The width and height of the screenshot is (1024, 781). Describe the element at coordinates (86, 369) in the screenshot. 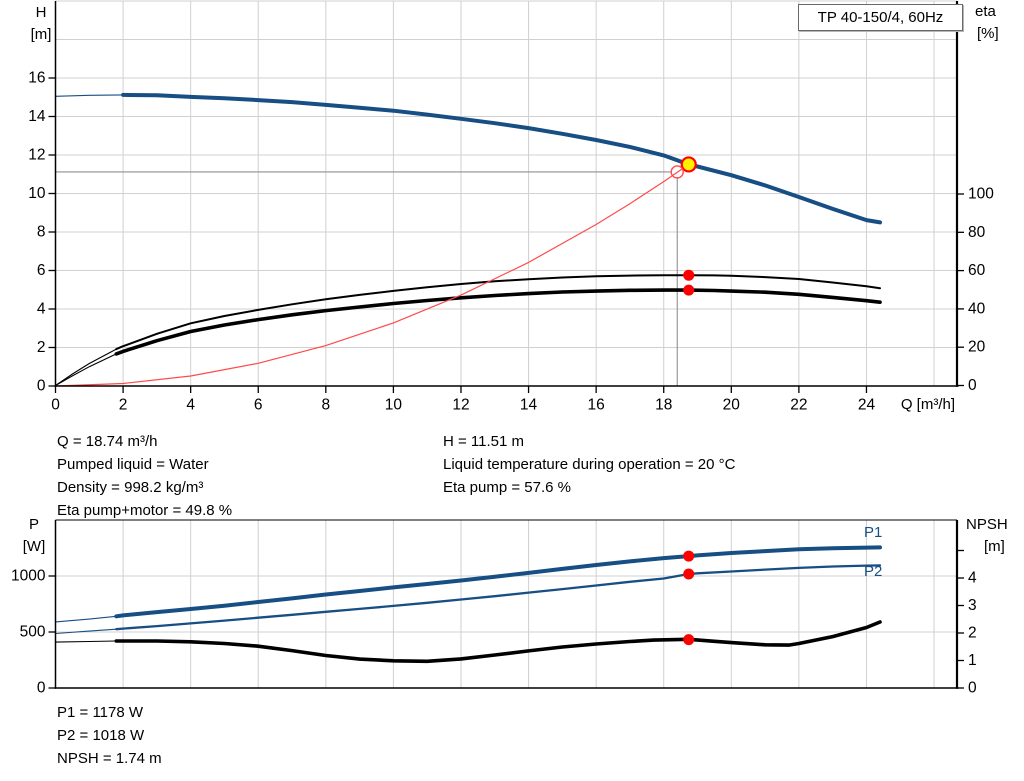

I see `eta-pump-motor-curve-lead` at that location.